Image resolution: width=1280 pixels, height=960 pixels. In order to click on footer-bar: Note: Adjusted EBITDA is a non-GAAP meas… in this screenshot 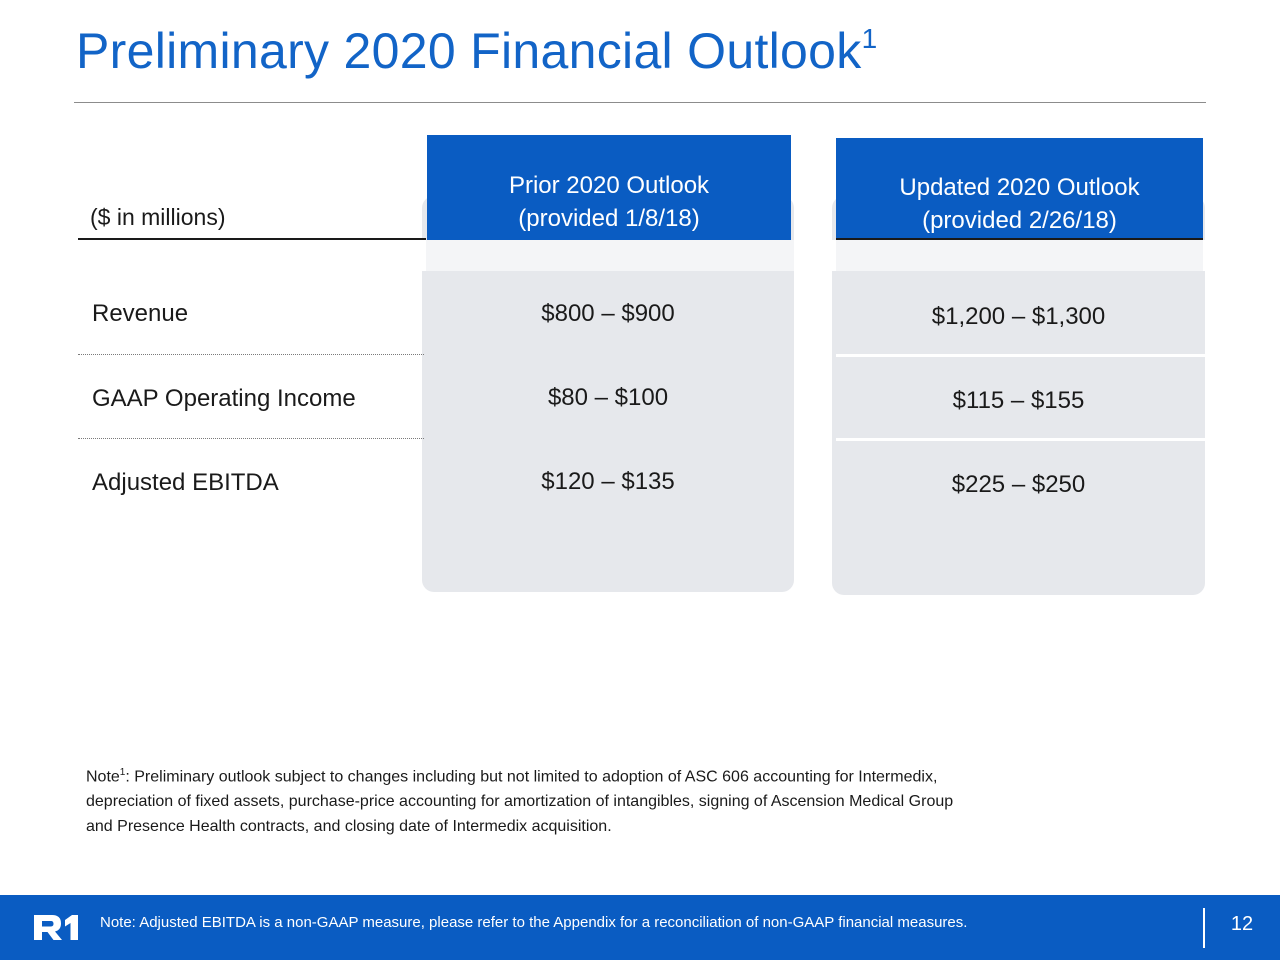, I will do `click(640, 927)`.